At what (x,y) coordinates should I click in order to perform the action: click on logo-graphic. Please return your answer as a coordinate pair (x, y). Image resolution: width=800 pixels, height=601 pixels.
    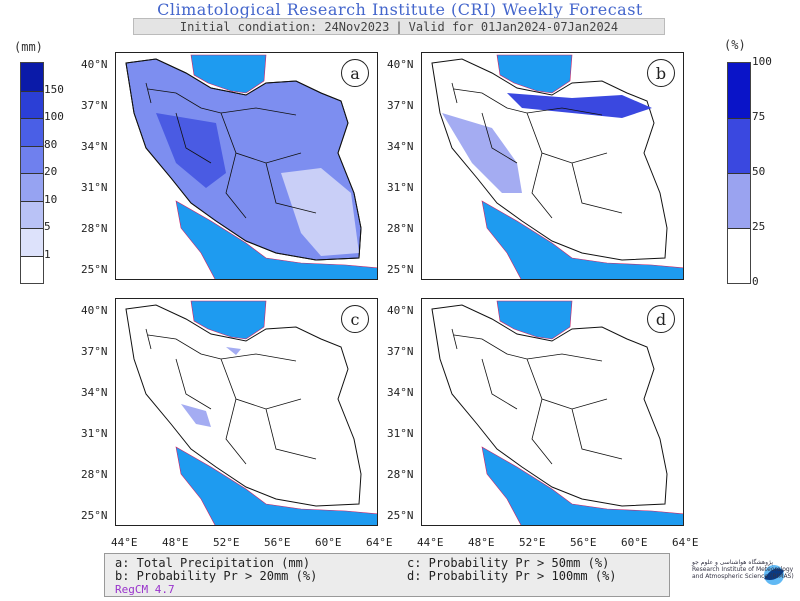
    Looking at the image, I should click on (774, 575).